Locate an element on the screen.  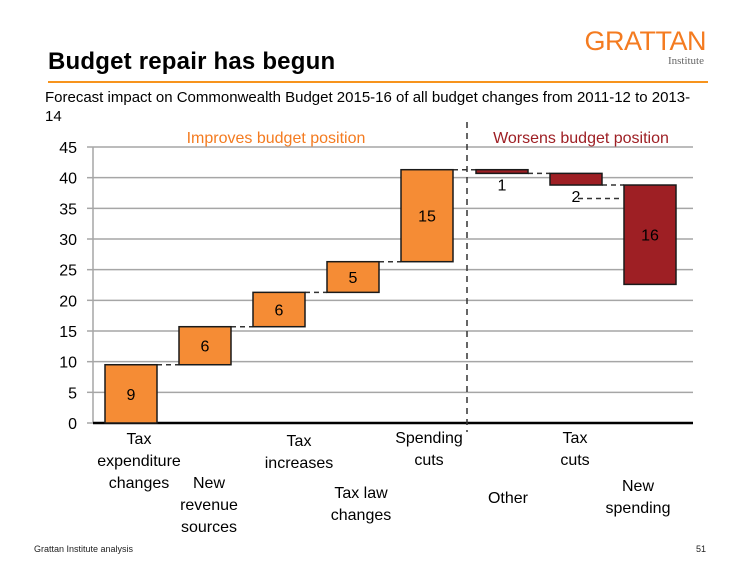
region-label-worsens: Worsens budget position is located at coordinates (581, 138).